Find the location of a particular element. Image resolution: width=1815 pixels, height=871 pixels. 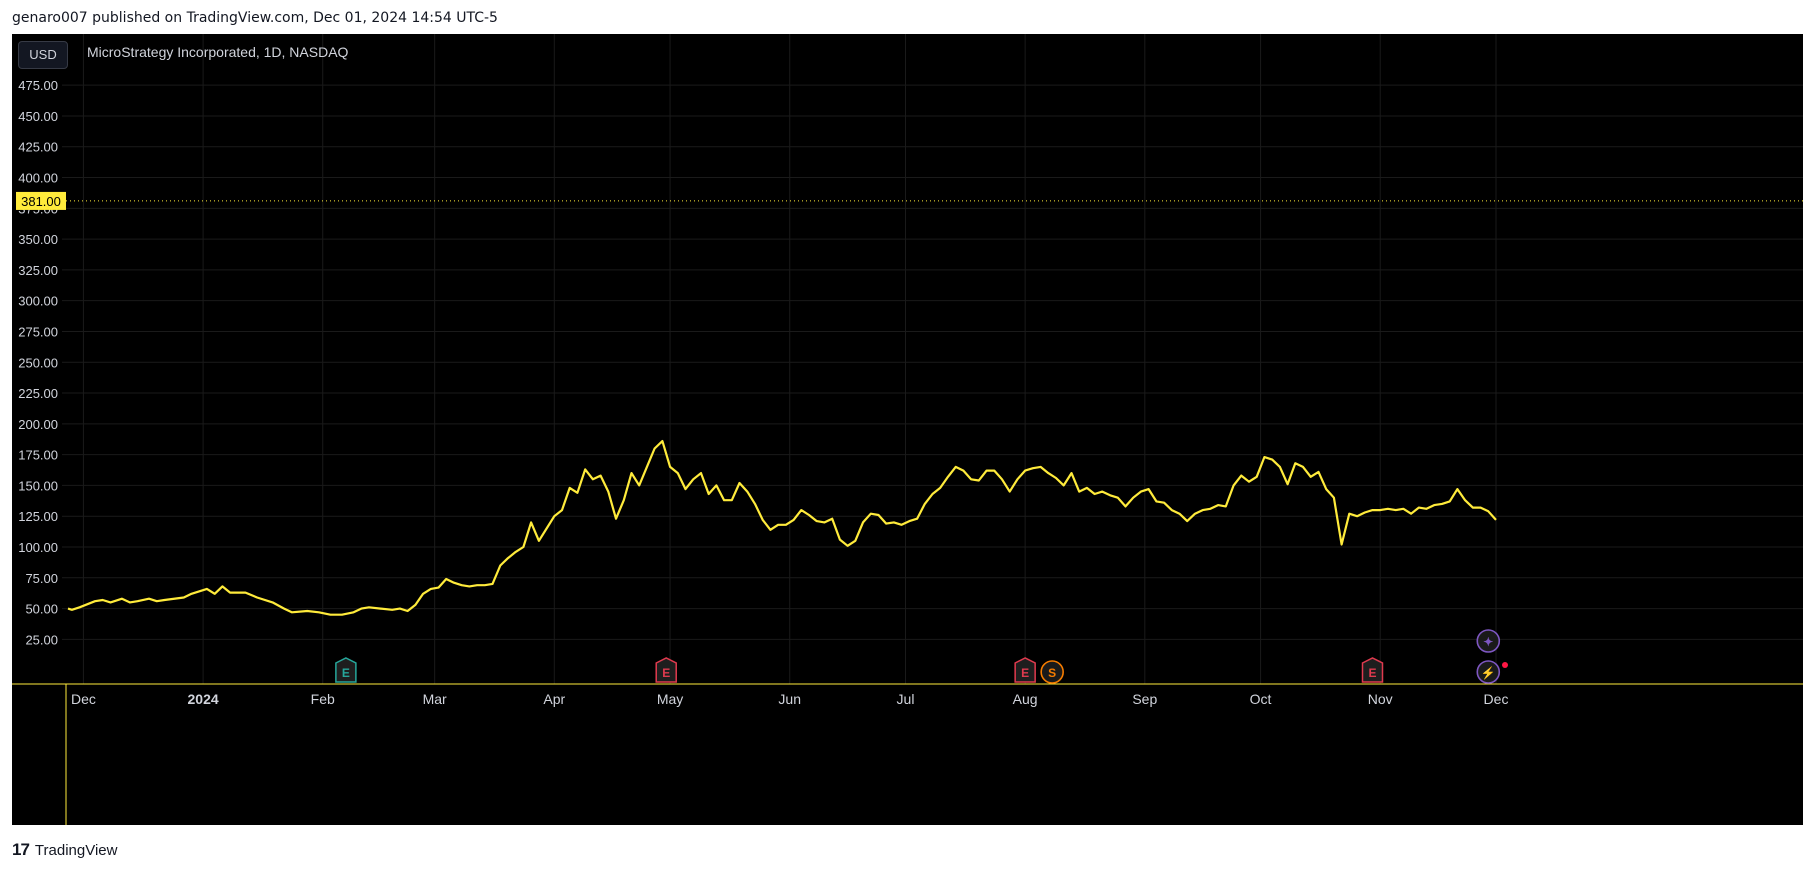

notification-dot-icon is located at coordinates (1505, 665).